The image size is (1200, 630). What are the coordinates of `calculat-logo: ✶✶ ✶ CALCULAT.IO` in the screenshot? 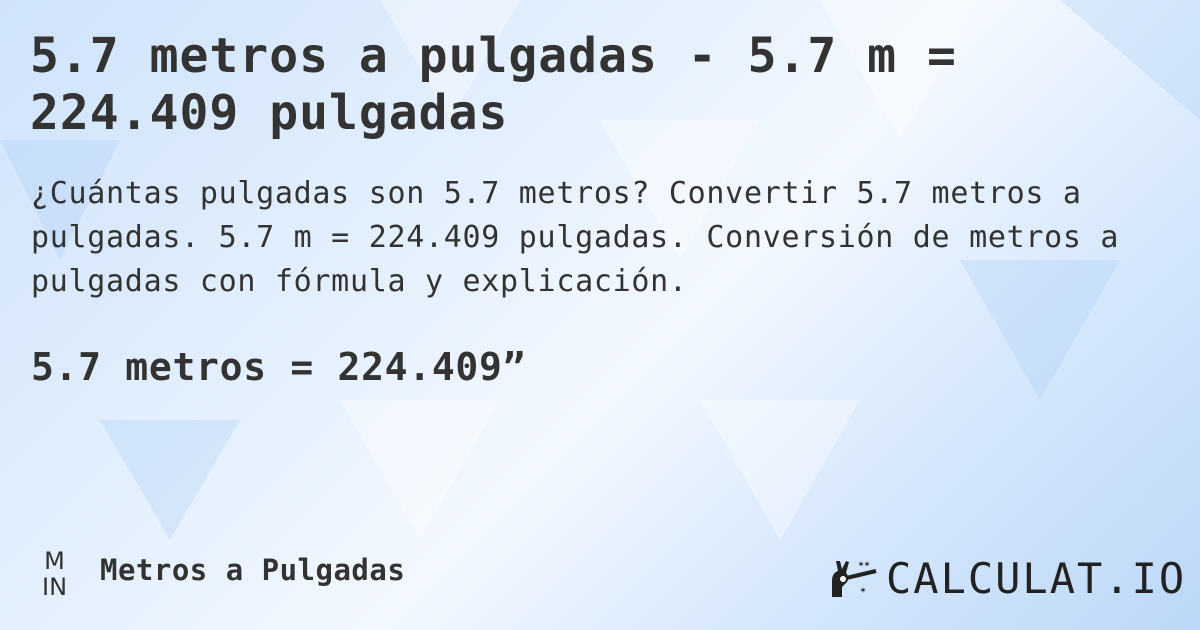 It's located at (1007, 579).